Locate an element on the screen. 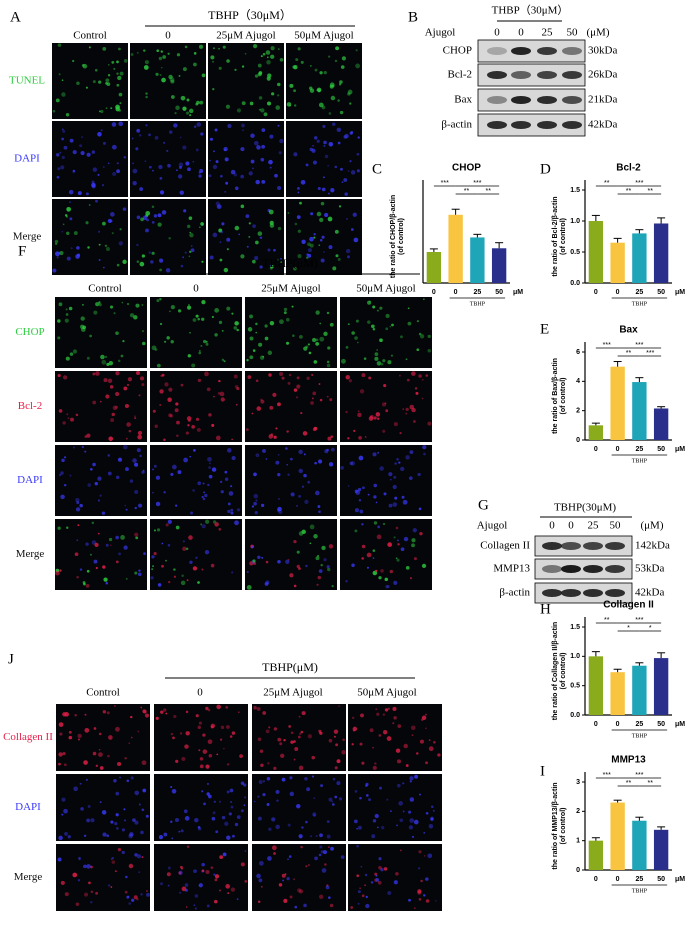 This screenshot has width=691, height=945. bar is located at coordinates (455, 248).